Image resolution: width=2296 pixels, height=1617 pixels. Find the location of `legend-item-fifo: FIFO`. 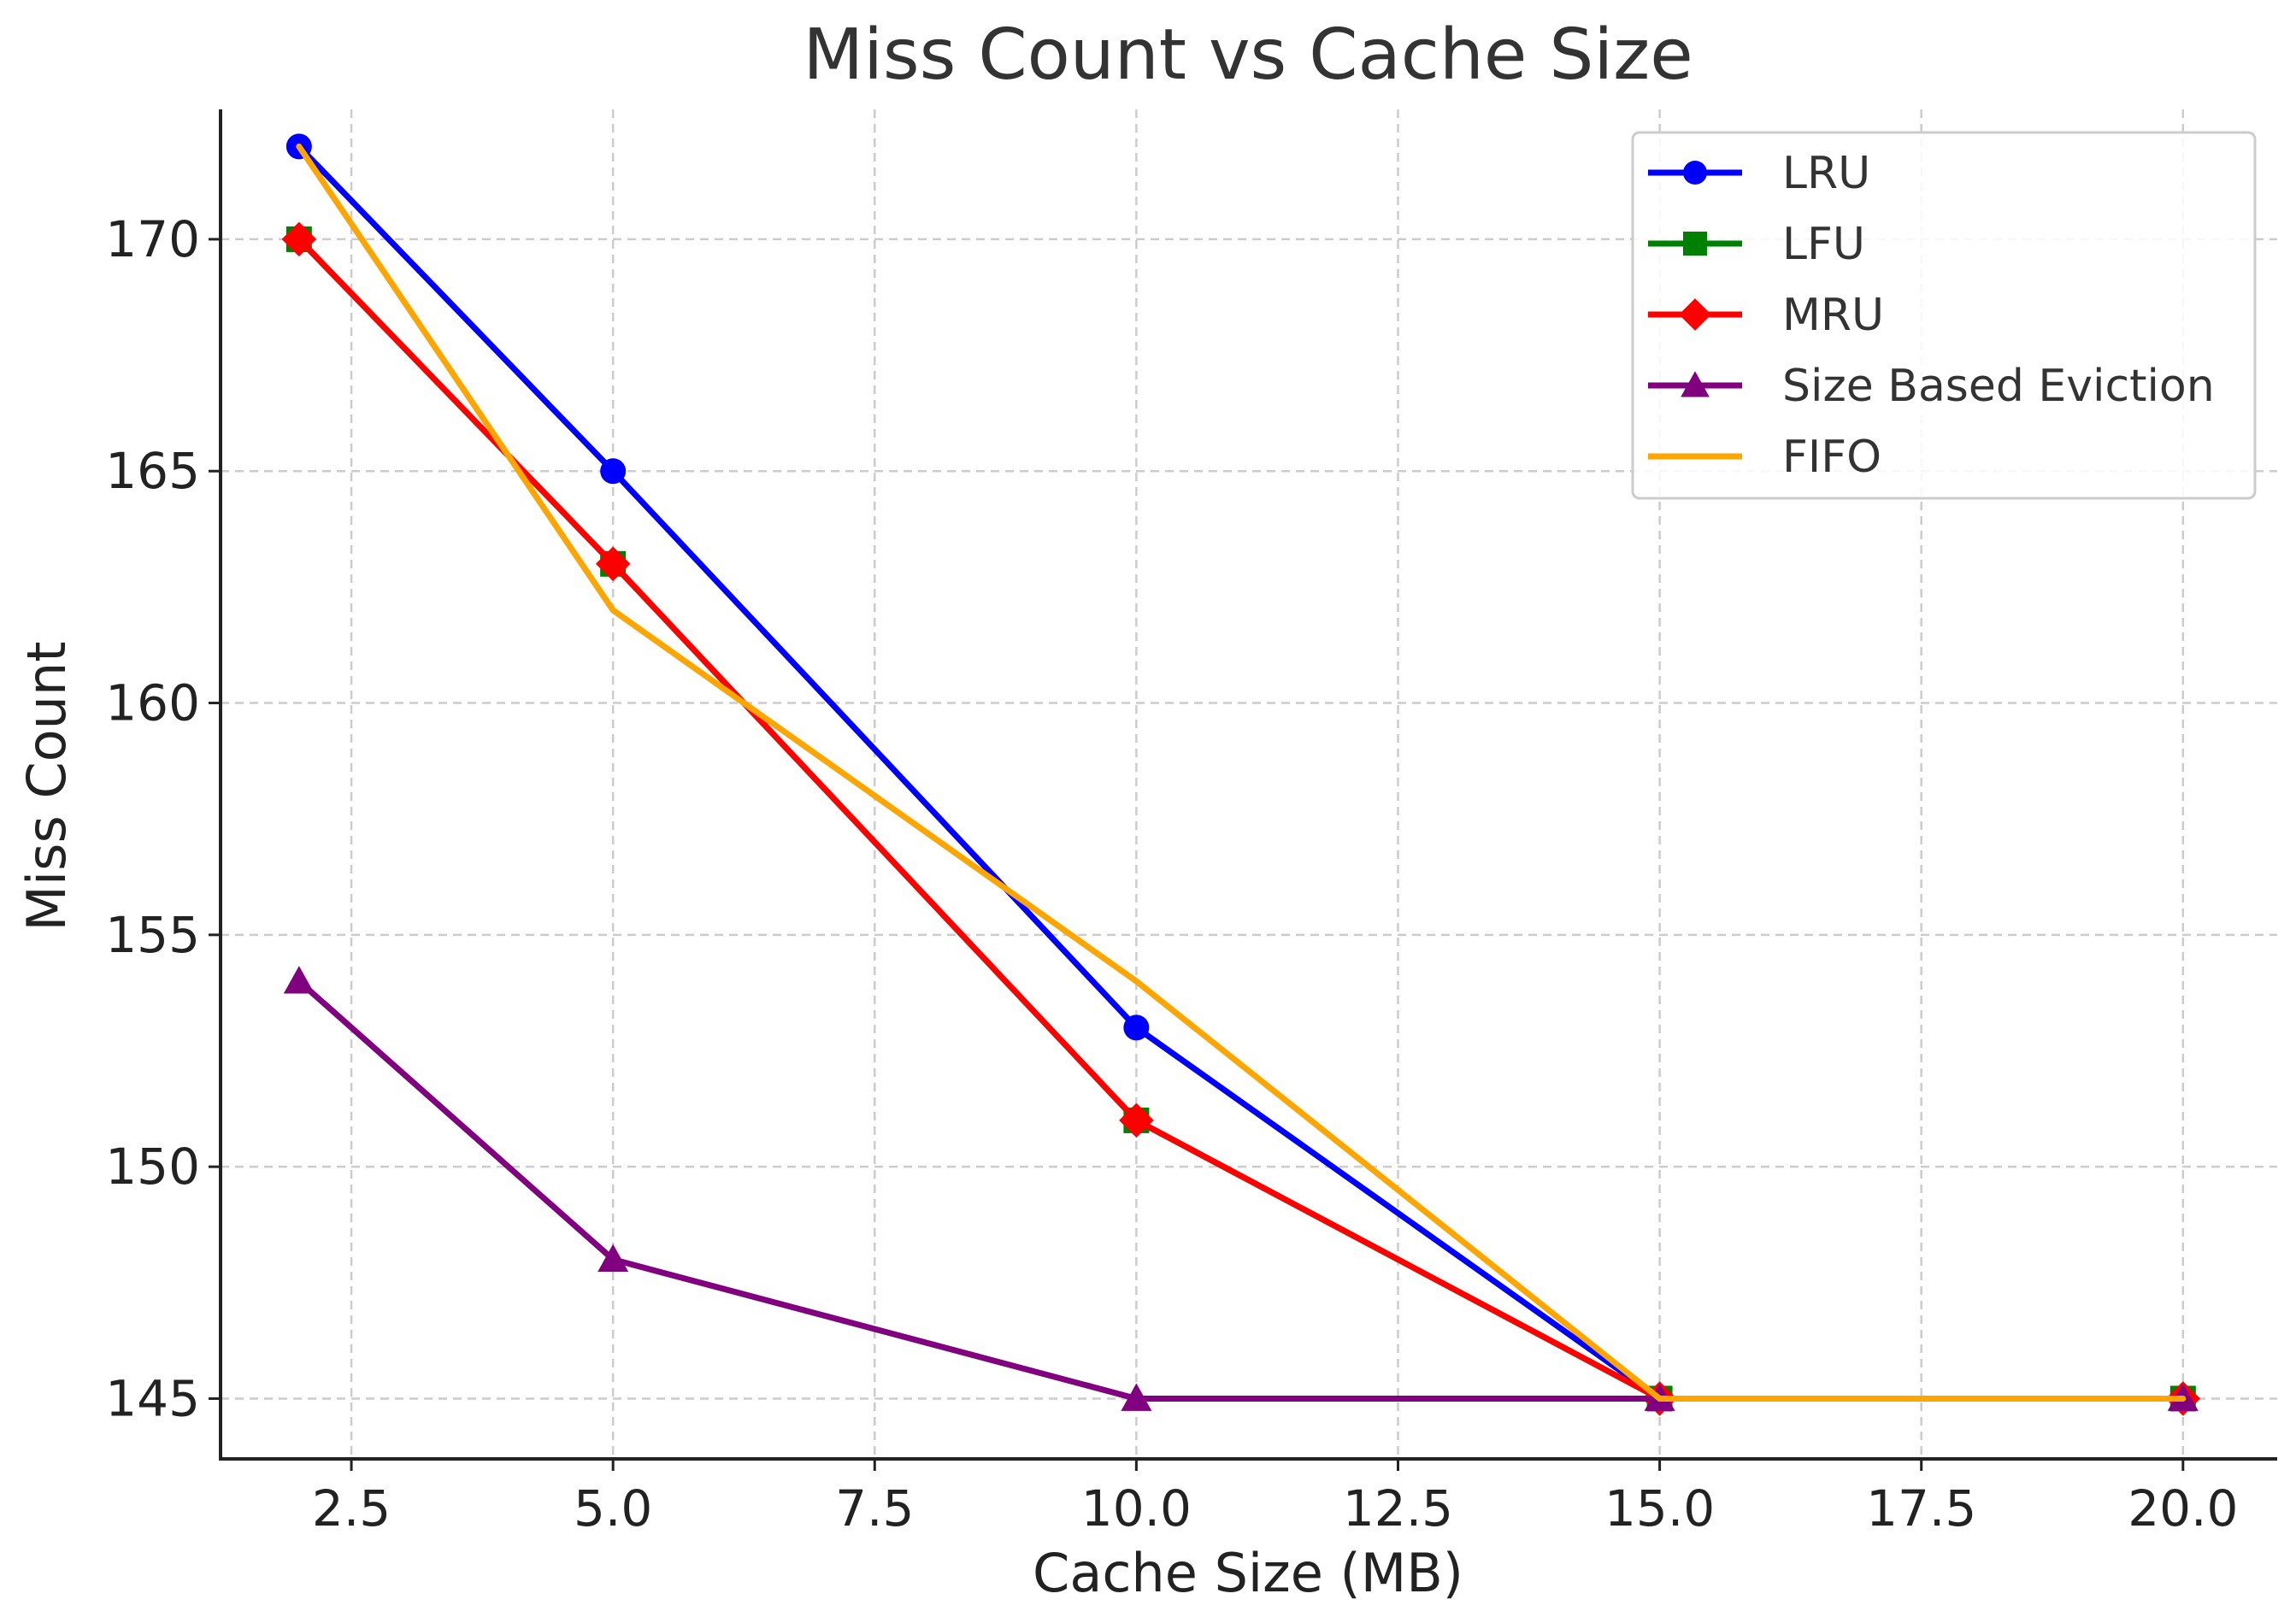

legend-item-fifo: FIFO is located at coordinates (1764, 457).